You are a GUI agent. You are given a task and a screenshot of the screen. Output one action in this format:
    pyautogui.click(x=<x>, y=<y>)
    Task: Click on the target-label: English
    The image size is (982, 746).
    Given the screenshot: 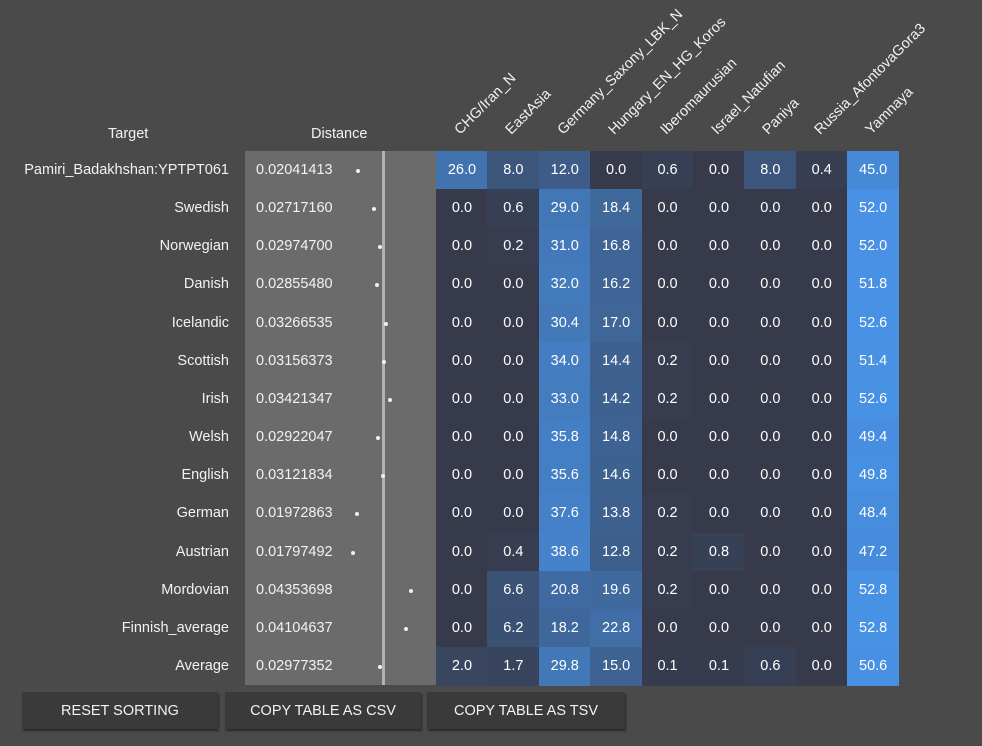 What is the action you would take?
    pyautogui.click(x=205, y=475)
    